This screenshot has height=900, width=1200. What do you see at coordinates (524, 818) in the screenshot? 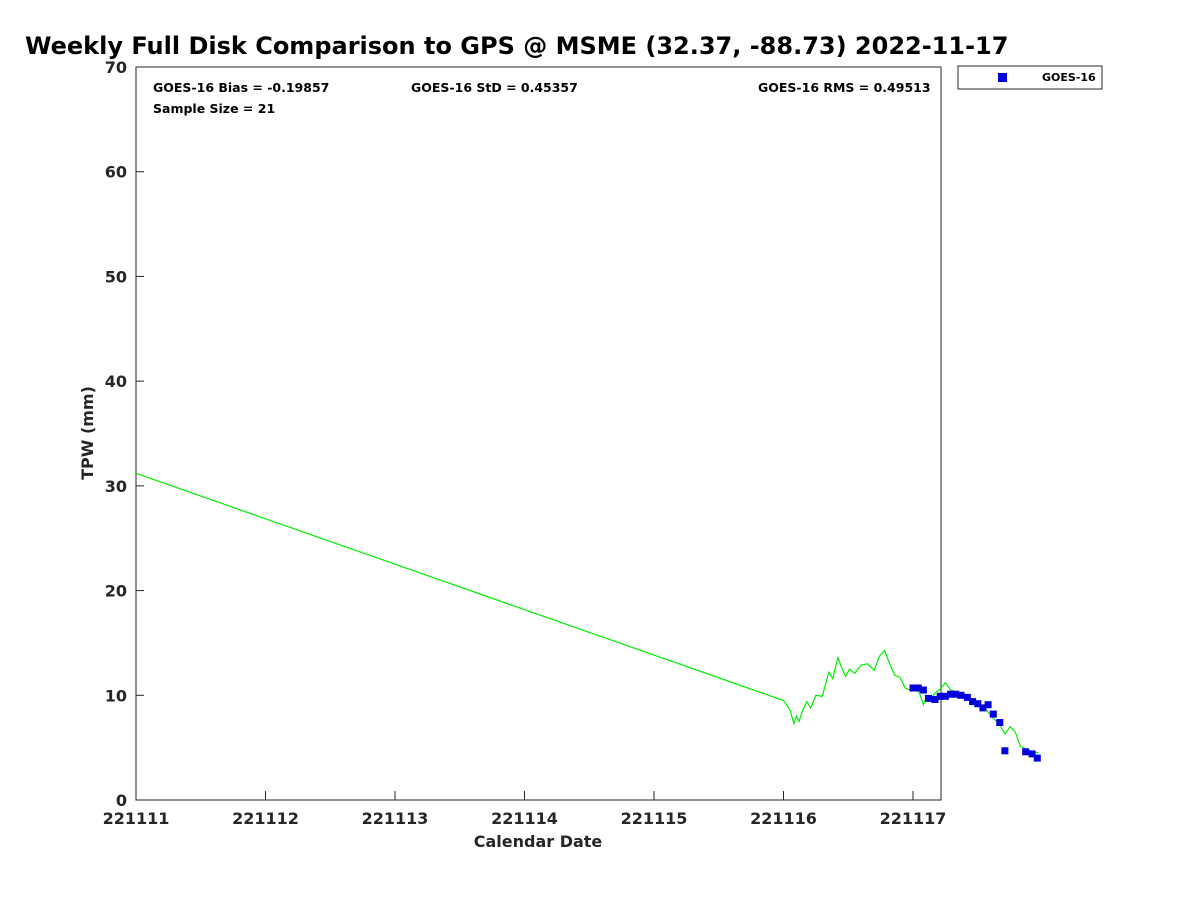
I see `x-tick-label: 221114` at bounding box center [524, 818].